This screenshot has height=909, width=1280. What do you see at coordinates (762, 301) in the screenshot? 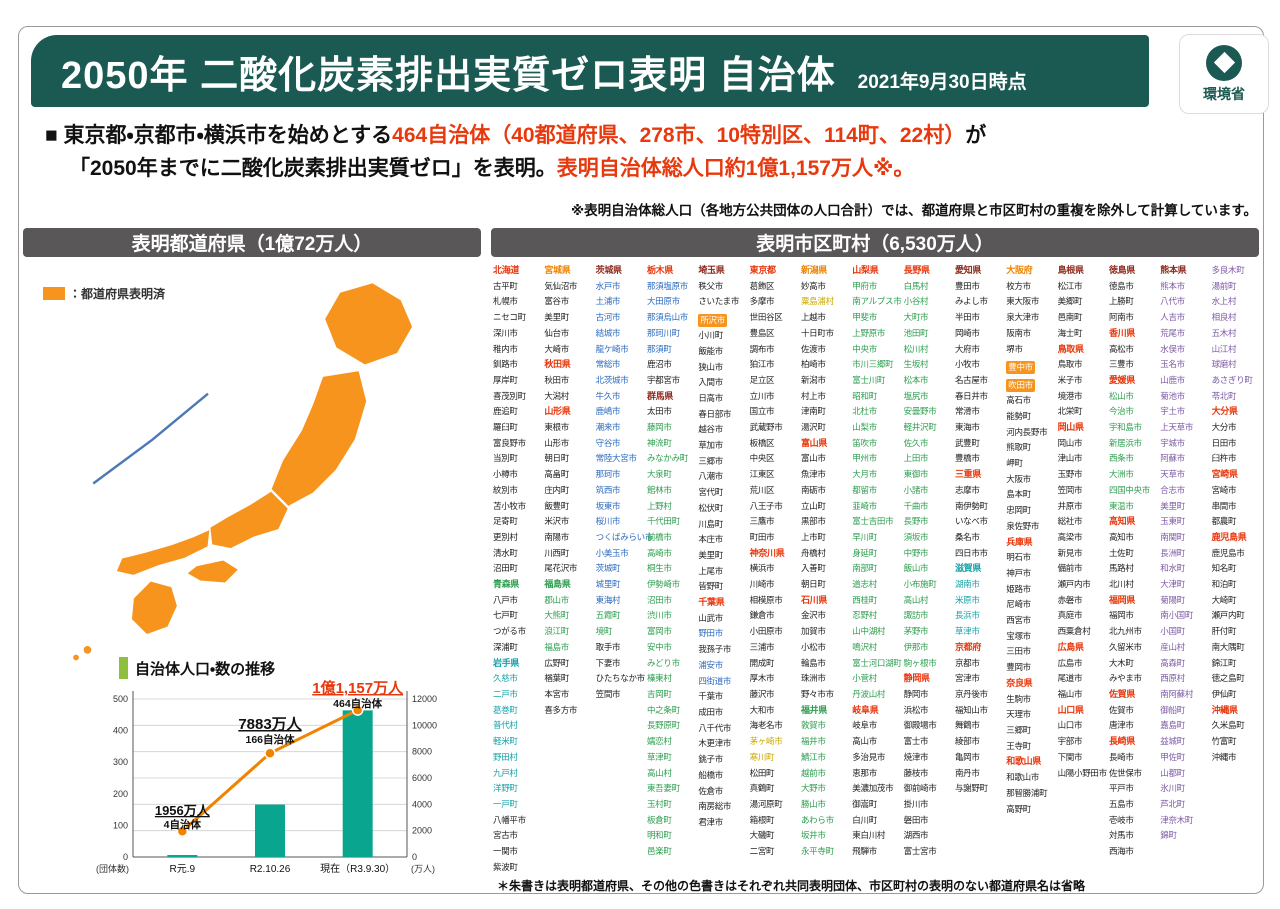
I see `municipality-item: 多摩市` at bounding box center [762, 301].